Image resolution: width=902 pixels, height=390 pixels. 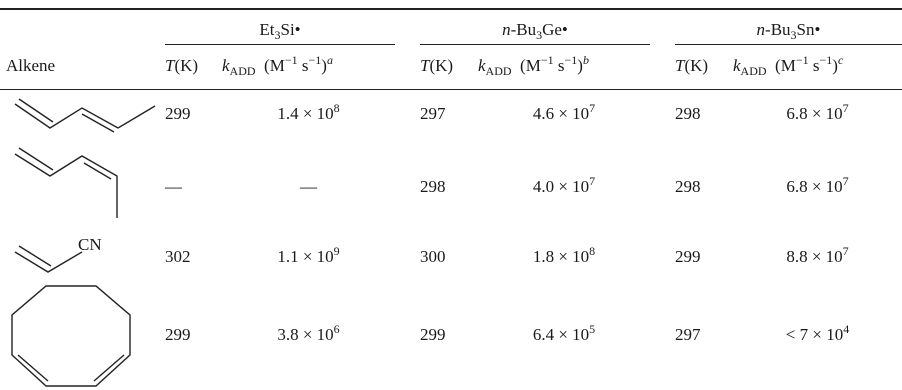 I want to click on header-rule, so click(x=451, y=89).